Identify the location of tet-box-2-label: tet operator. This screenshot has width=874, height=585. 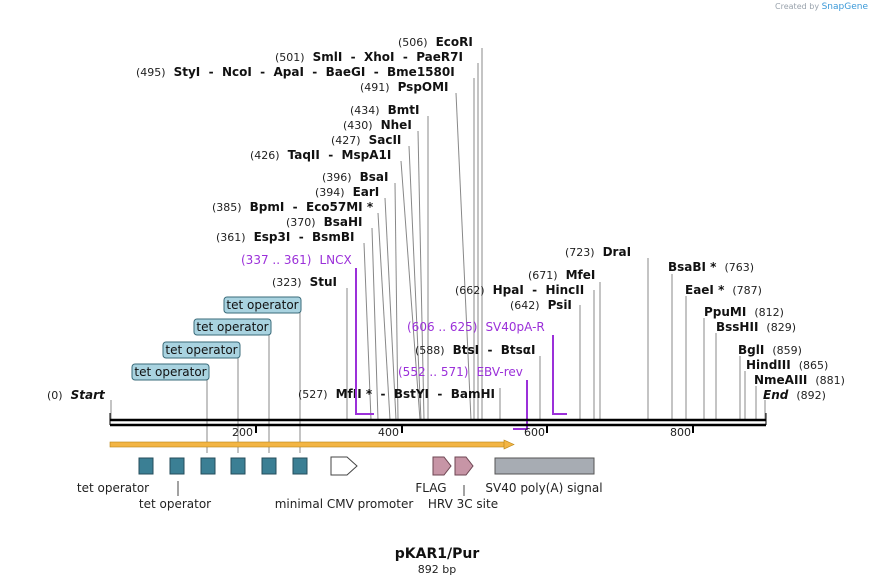
(201, 350).